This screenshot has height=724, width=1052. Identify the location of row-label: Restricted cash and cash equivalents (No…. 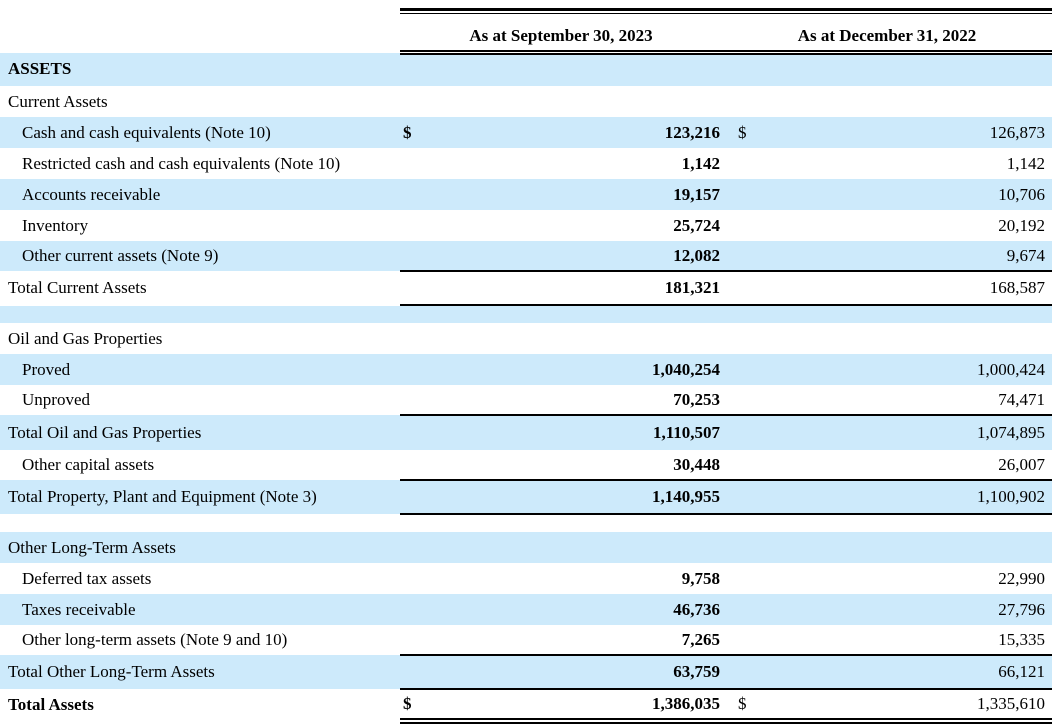
(181, 163).